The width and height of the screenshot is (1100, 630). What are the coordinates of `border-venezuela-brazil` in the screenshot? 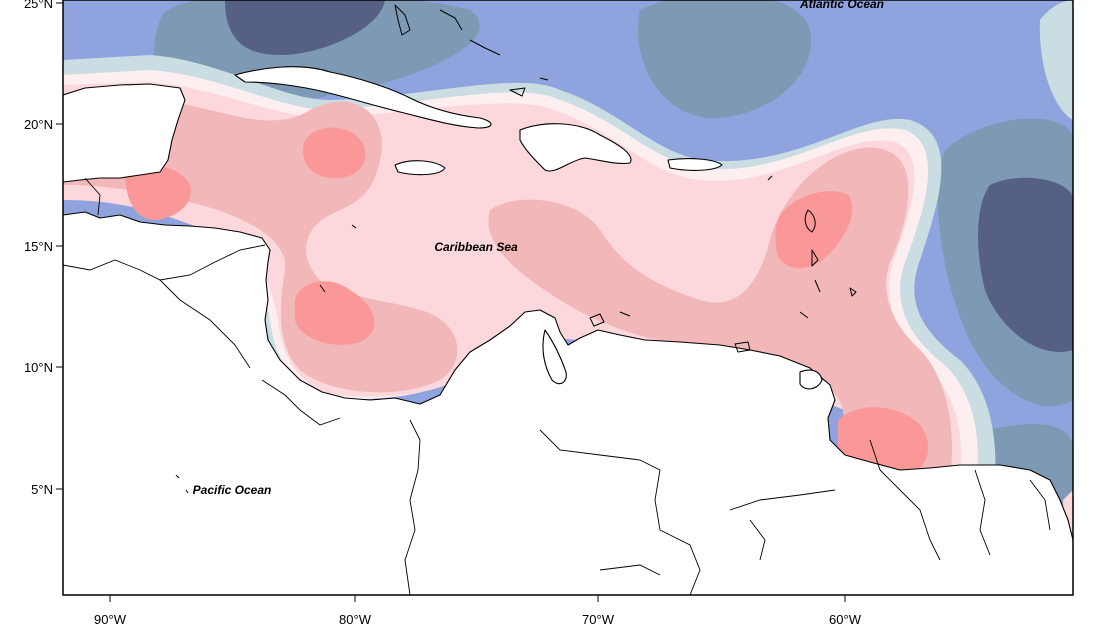 It's located at (782, 500).